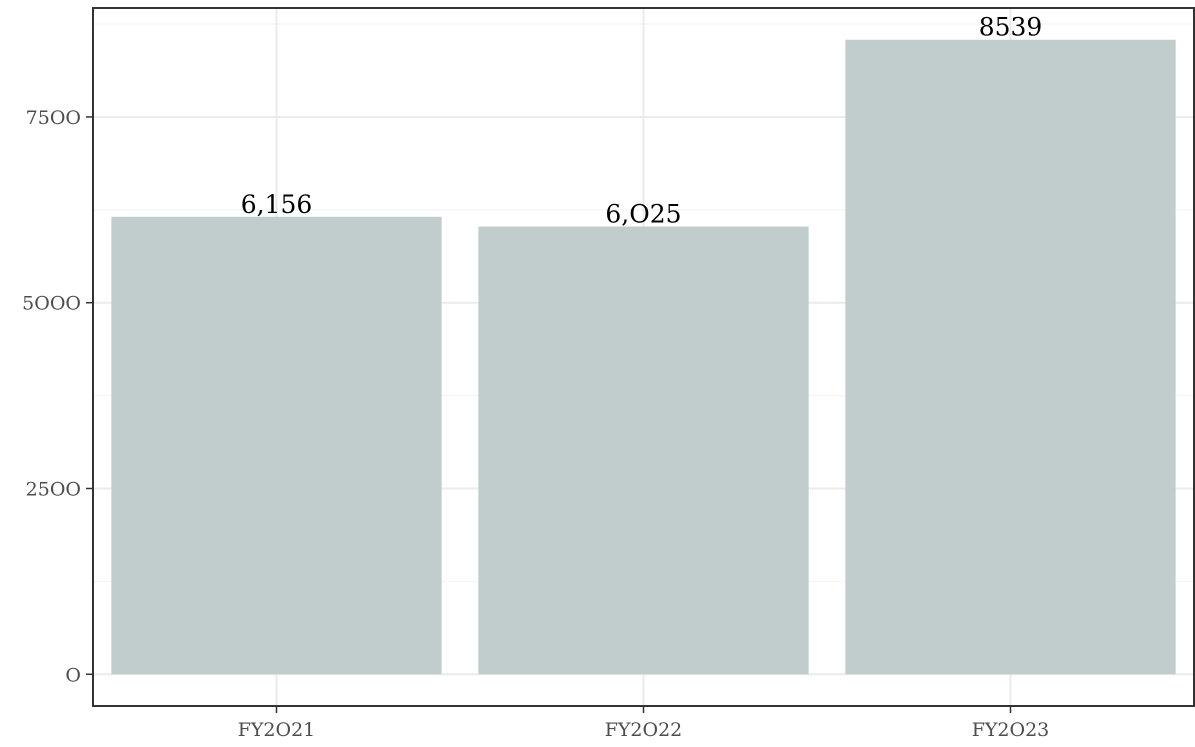 This screenshot has width=1195, height=747. Describe the element at coordinates (277, 730) in the screenshot. I see `x-tick-label: FY2O21` at that location.